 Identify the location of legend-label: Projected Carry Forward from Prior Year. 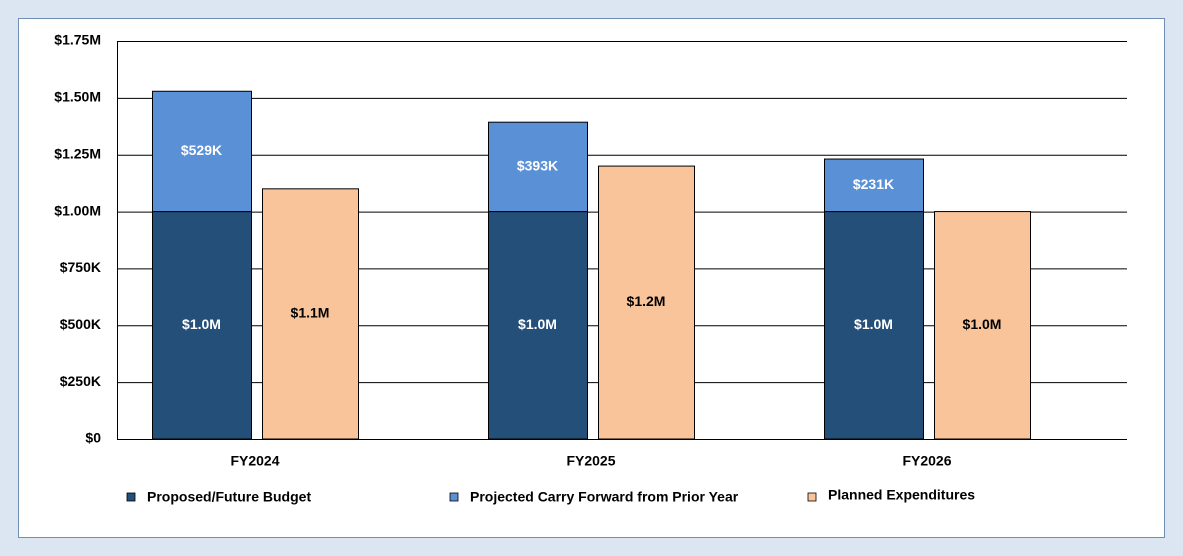
(604, 497).